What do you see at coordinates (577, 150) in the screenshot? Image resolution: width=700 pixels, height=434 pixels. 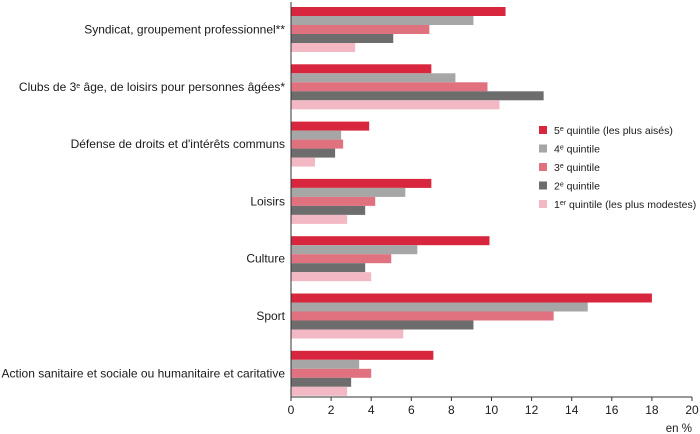 I see `legend-label: 4e quintile` at bounding box center [577, 150].